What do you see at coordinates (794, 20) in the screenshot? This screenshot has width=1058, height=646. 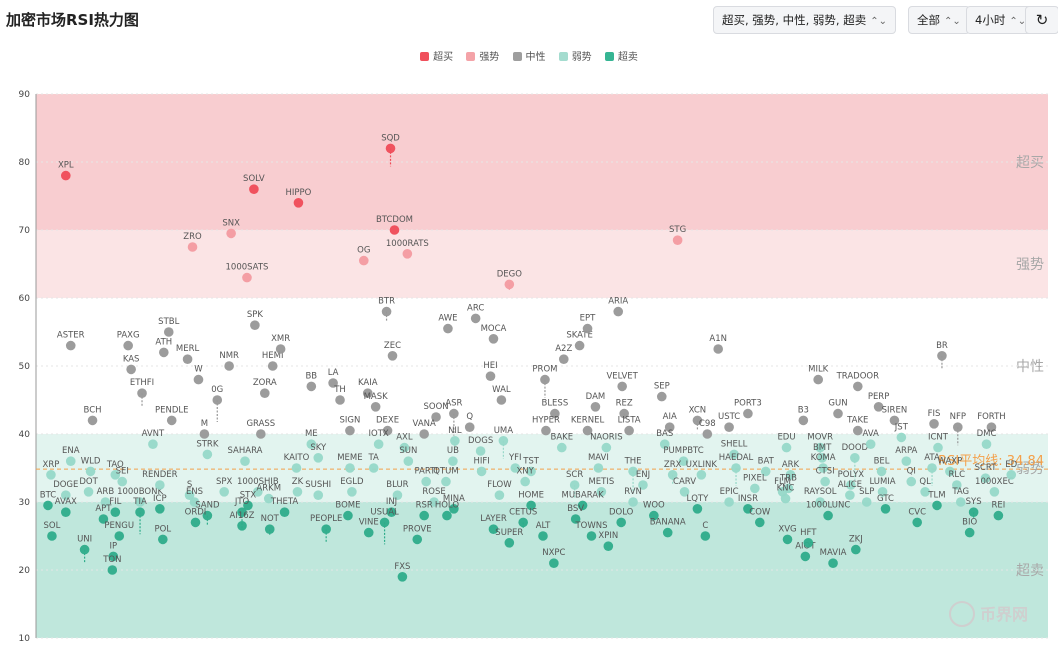 I see `rsi-zone-filter-value: 超买, 强势, 中性, 弱势, 超卖` at bounding box center [794, 20].